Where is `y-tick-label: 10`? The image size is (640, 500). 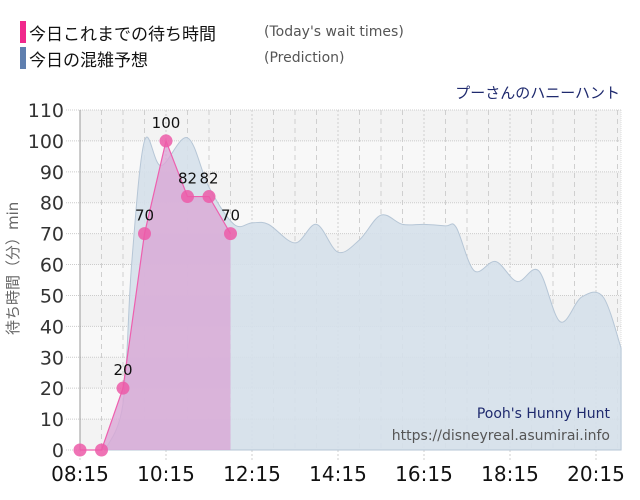
y-tick-label: 10 is located at coordinates (52, 420).